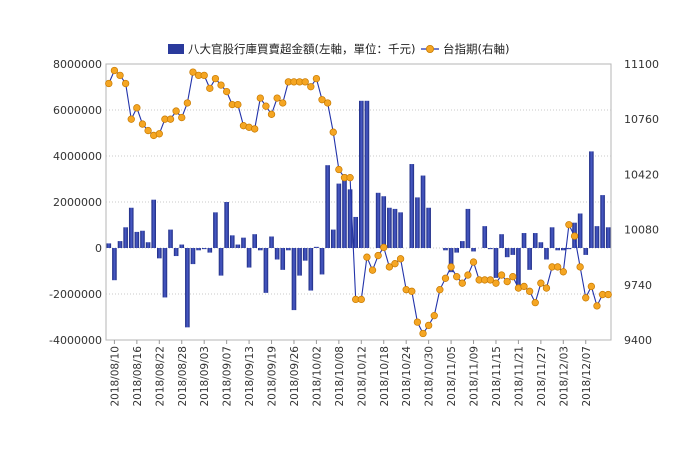 The image size is (680, 454). Describe the element at coordinates (75, 294) in the screenshot. I see `left-tick-label: -2000000` at that location.